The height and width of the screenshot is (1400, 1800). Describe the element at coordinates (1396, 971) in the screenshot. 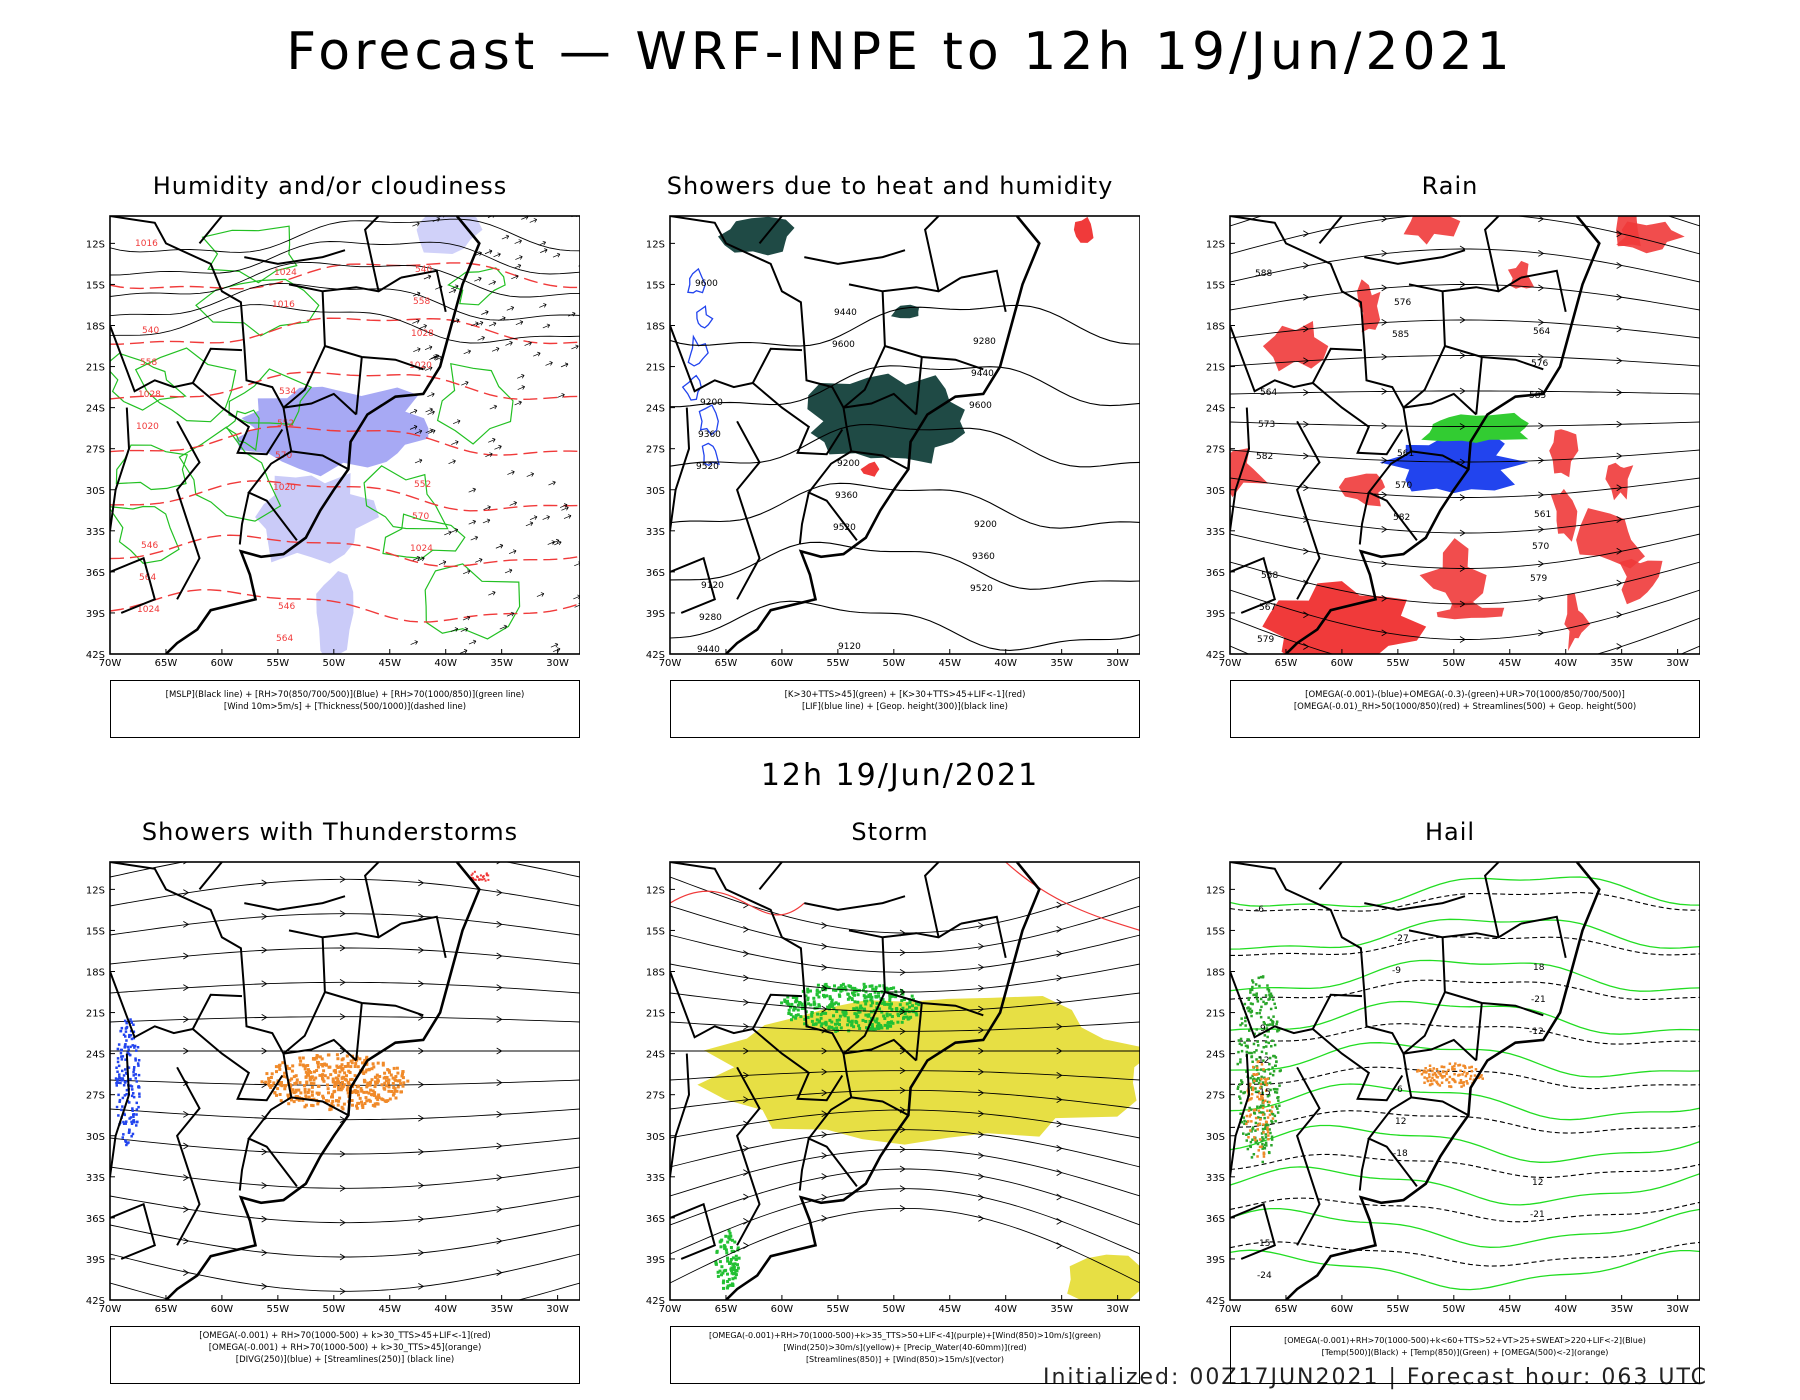

I see `contour-label: -9` at that location.